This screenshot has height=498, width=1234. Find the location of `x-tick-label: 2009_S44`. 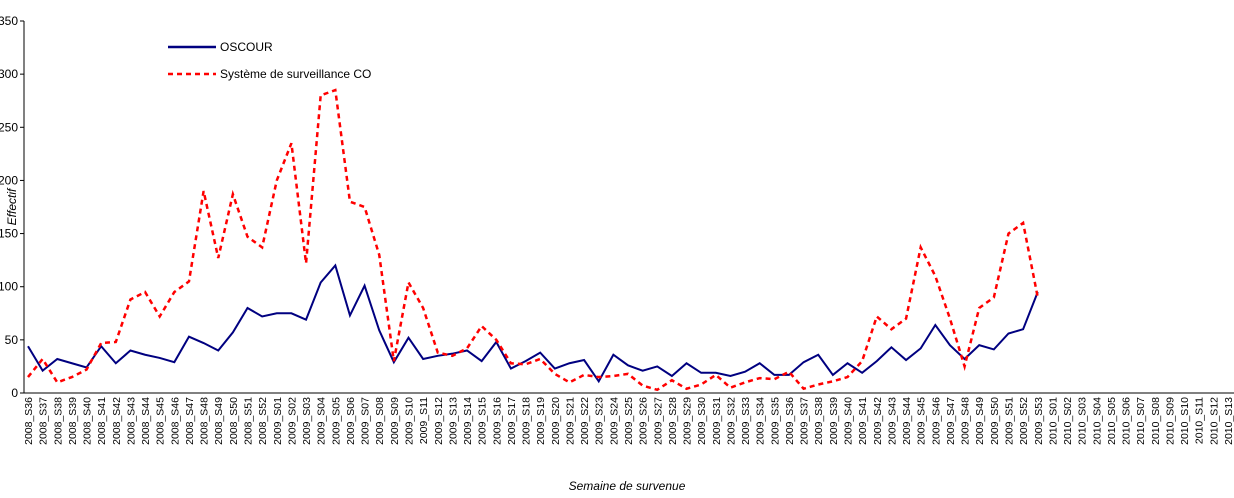

x-tick-label: 2009_S44 is located at coordinates (907, 421).